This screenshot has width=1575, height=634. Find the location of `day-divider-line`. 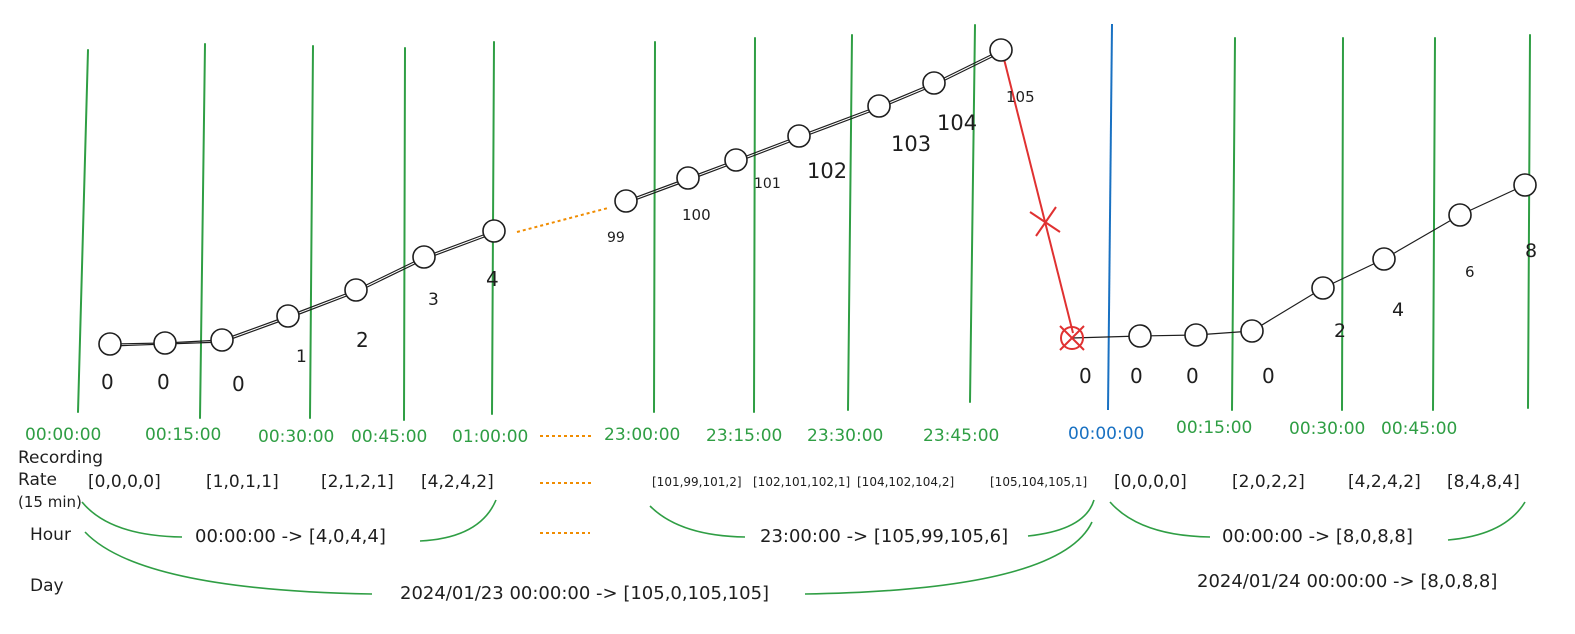

day-divider-line is located at coordinates (1110, 217).